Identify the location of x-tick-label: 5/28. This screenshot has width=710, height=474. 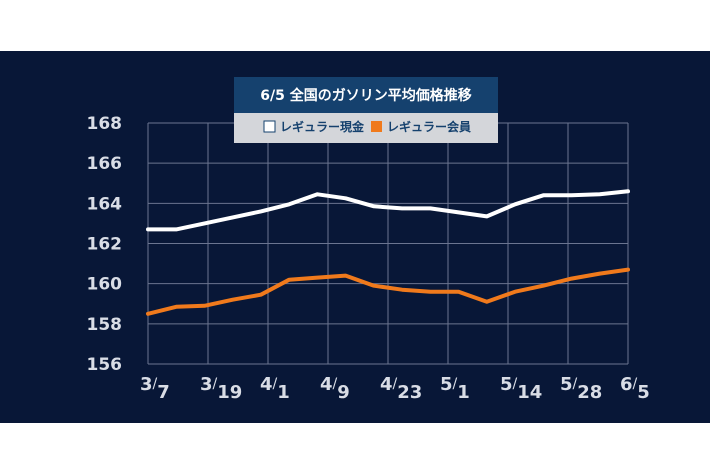
(581, 388).